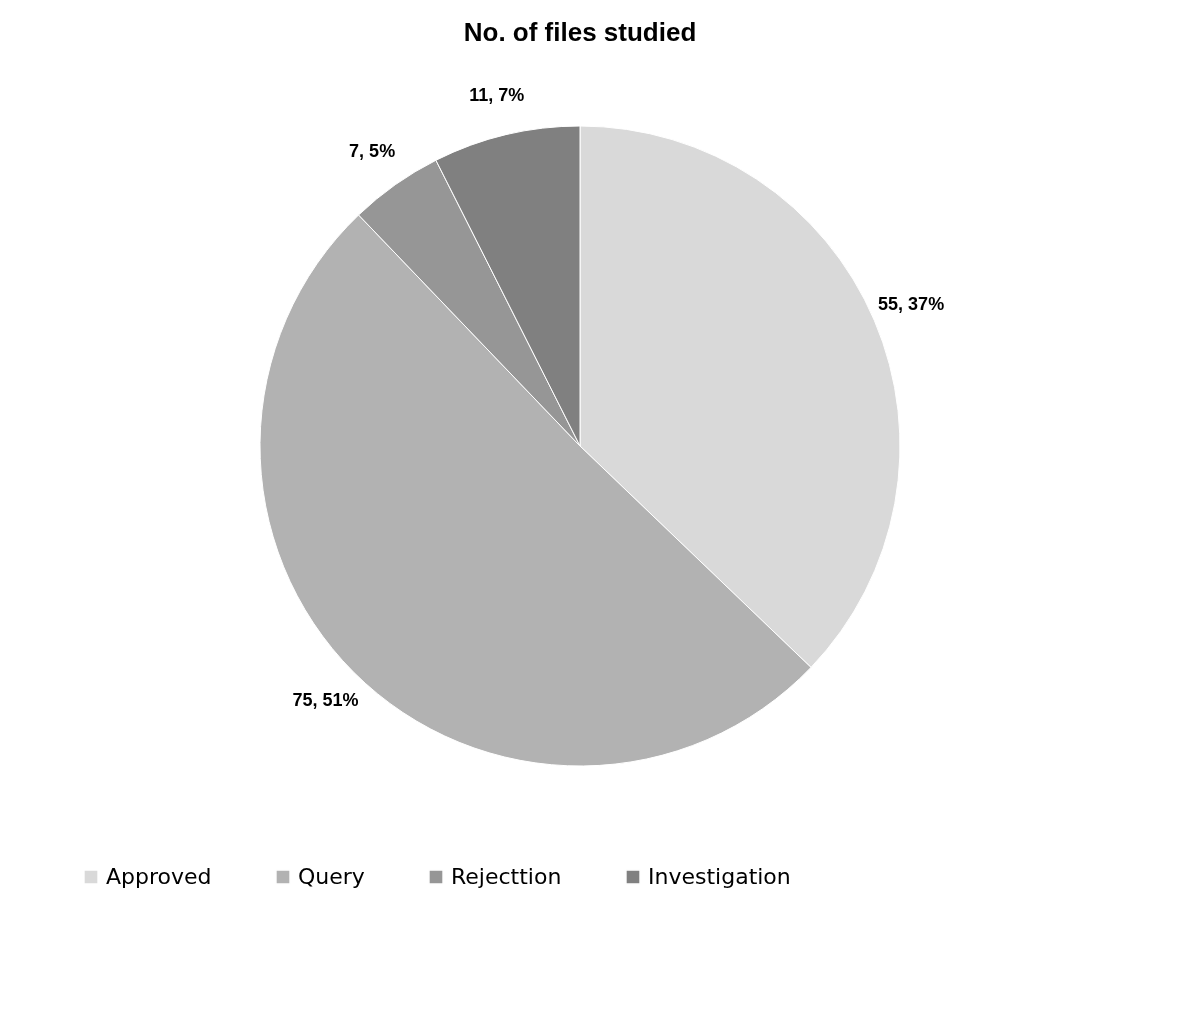 The image size is (1194, 1028). Describe the element at coordinates (372, 151) in the screenshot. I see `data-label: 7, 5%` at that location.